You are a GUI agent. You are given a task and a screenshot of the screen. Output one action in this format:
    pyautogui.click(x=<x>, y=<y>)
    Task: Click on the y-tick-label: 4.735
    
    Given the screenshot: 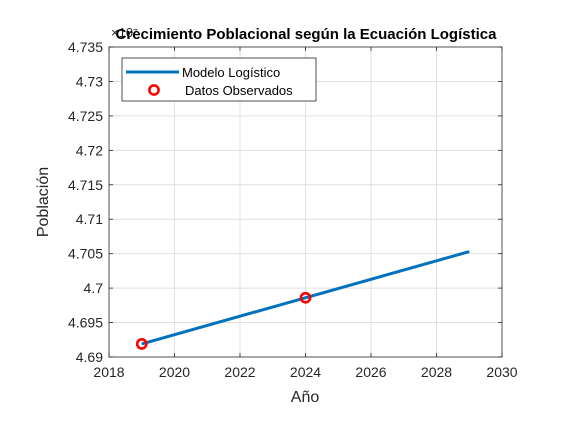 What is the action you would take?
    pyautogui.click(x=85, y=47)
    